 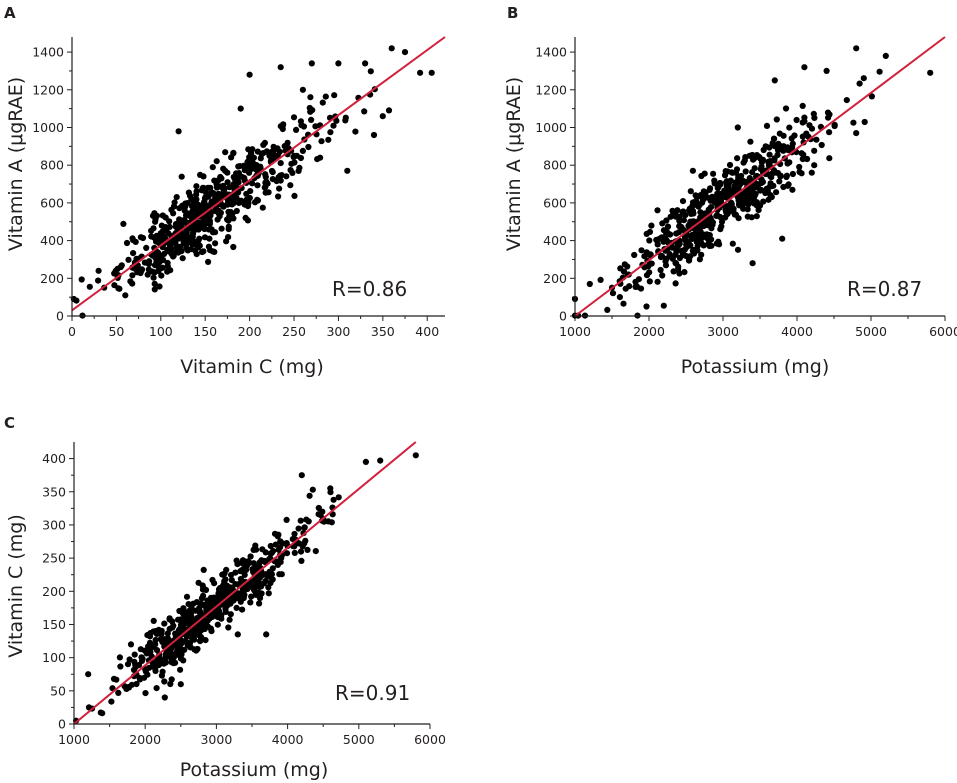 What do you see at coordinates (246, 588) in the screenshot?
I see `scatter-points-c` at bounding box center [246, 588].